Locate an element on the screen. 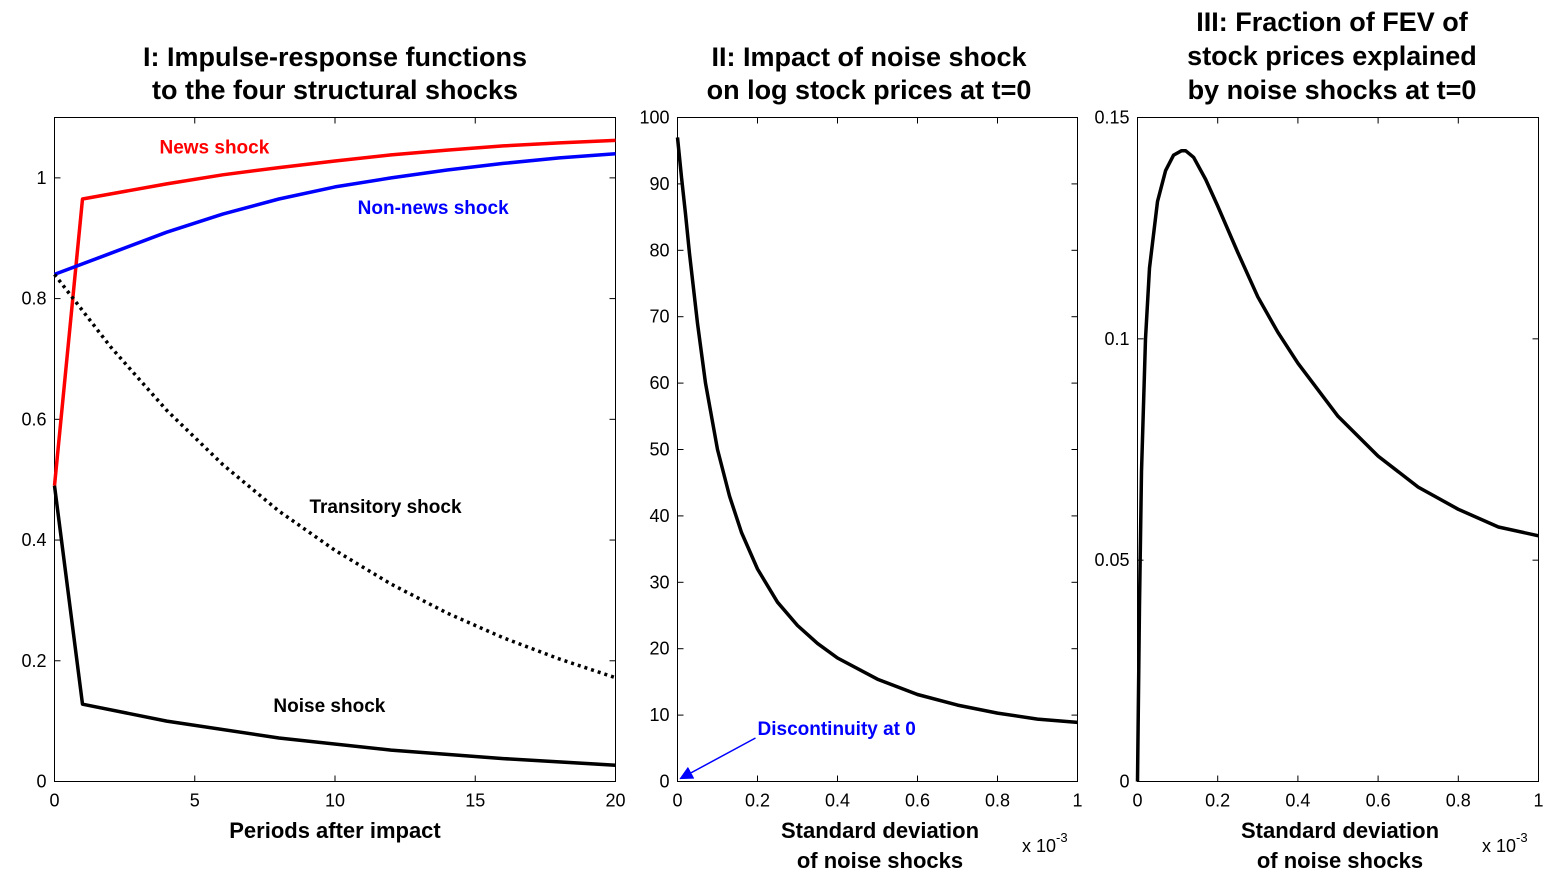 The width and height of the screenshot is (1545, 875). panel-title-line: stock prices explained is located at coordinates (1332, 56).